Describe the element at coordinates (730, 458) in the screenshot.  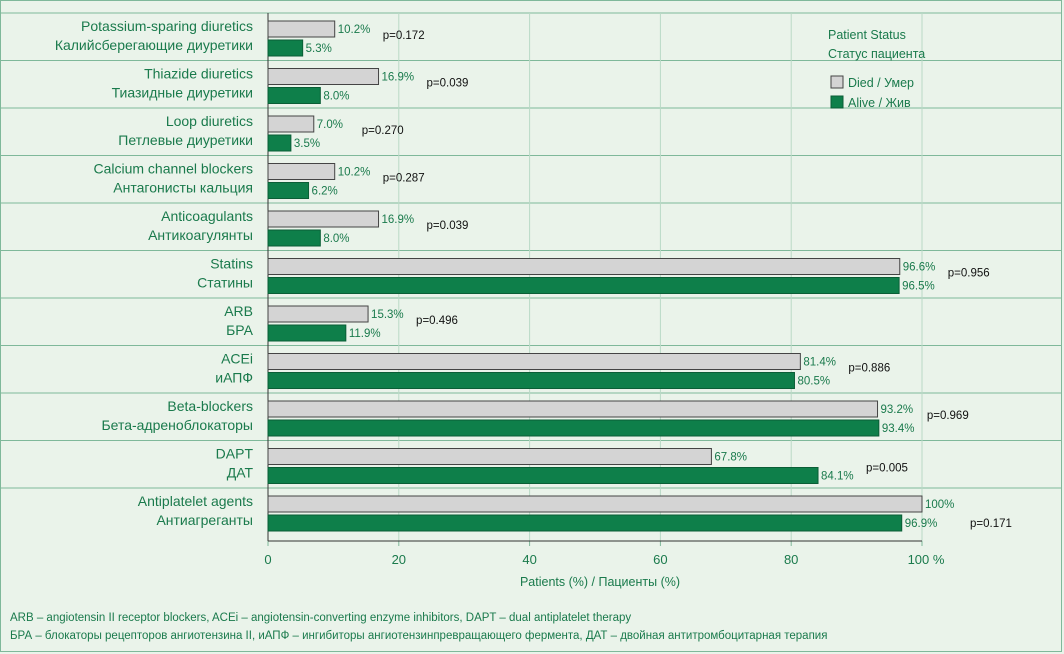
I see `data-label-died: 67.8%` at that location.